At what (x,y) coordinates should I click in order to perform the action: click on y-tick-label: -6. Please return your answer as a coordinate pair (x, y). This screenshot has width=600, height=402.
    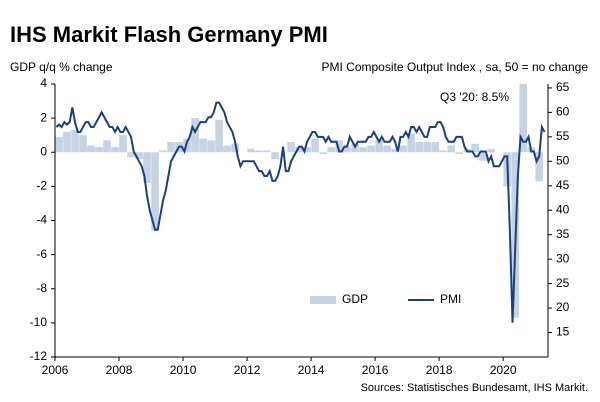
    Looking at the image, I should click on (41, 254).